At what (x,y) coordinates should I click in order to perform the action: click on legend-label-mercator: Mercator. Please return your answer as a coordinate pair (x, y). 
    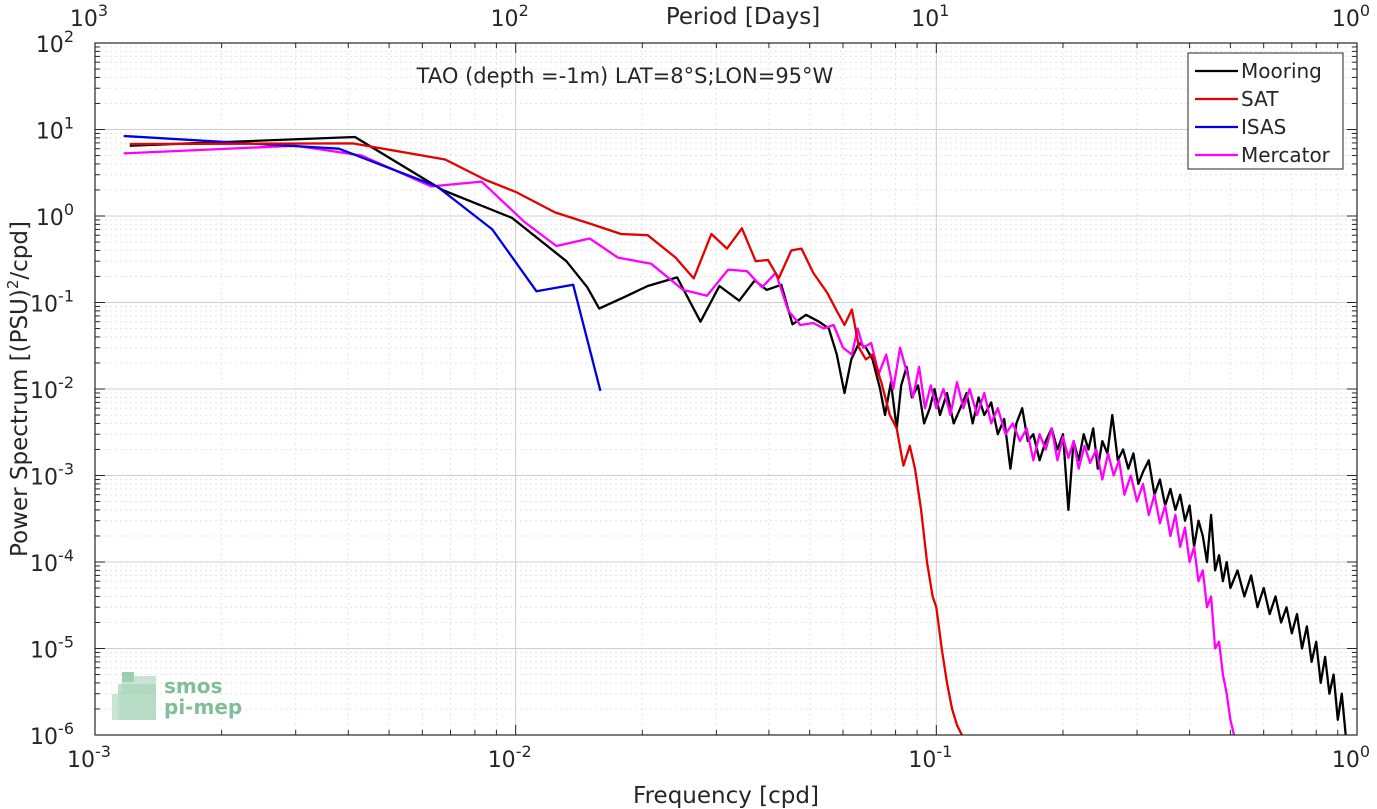
    Looking at the image, I should click on (1286, 155).